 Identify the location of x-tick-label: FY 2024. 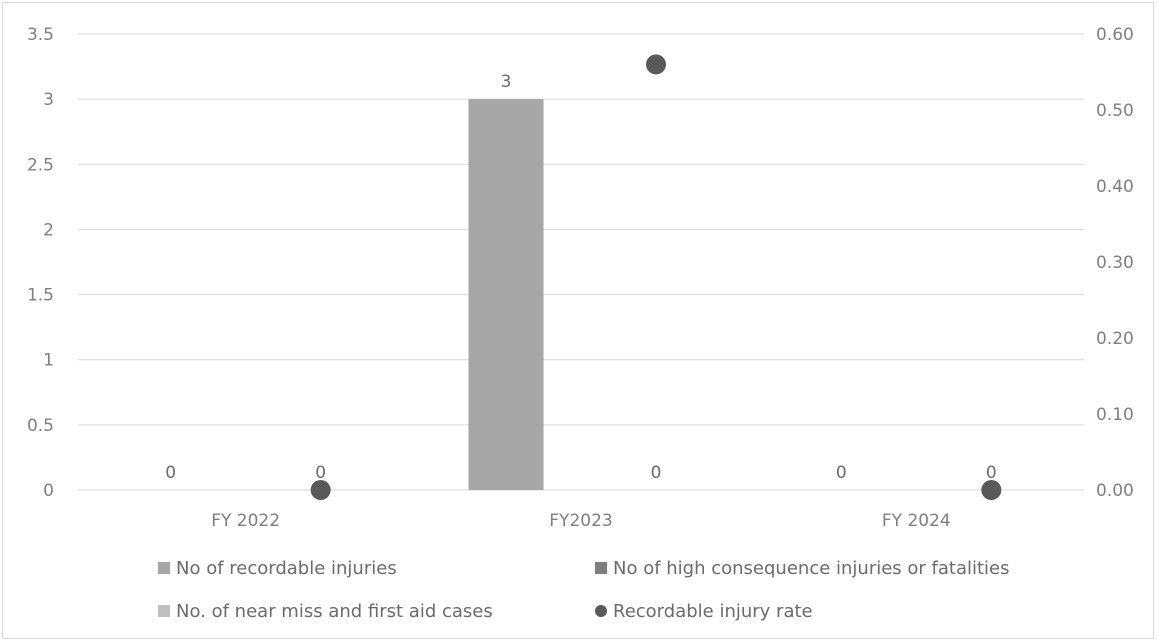
(916, 521).